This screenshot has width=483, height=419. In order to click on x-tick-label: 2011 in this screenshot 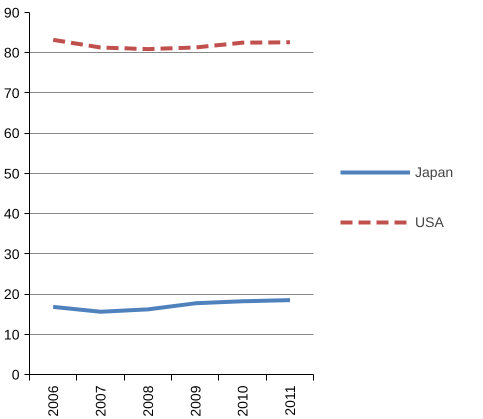, I will do `click(290, 400)`.